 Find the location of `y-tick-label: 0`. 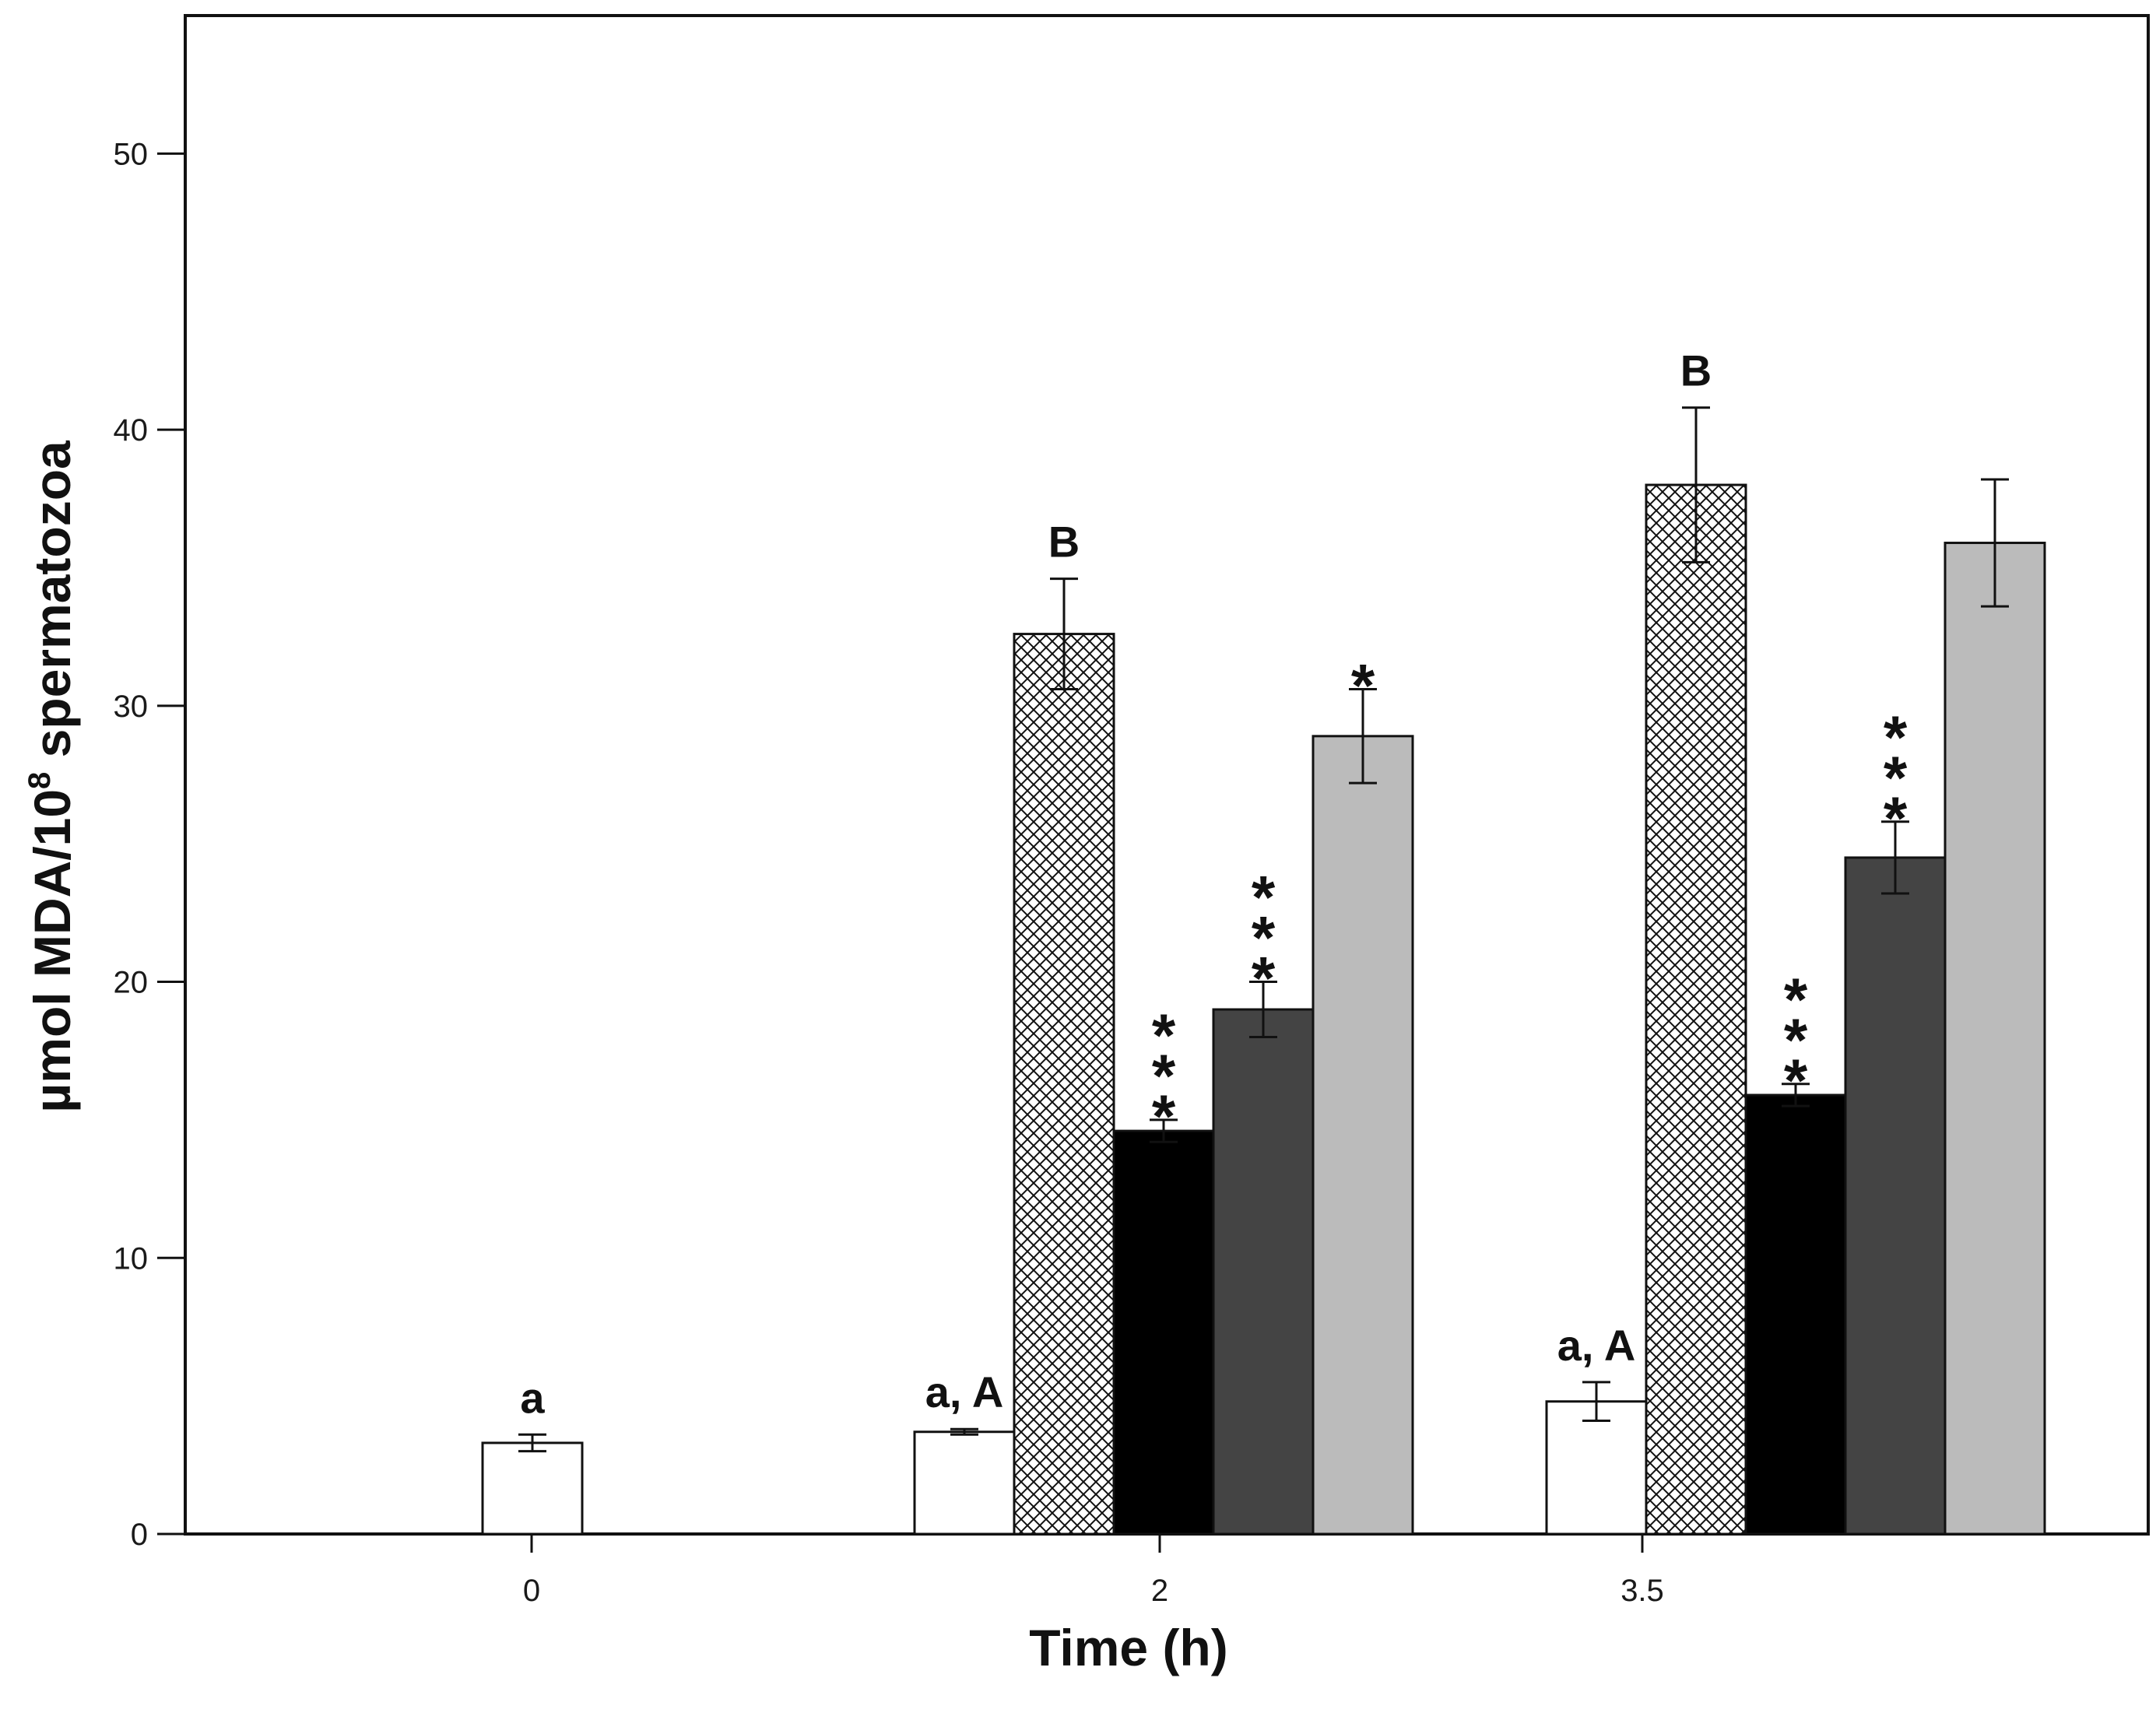

y-tick-label: 0 is located at coordinates (139, 1535).